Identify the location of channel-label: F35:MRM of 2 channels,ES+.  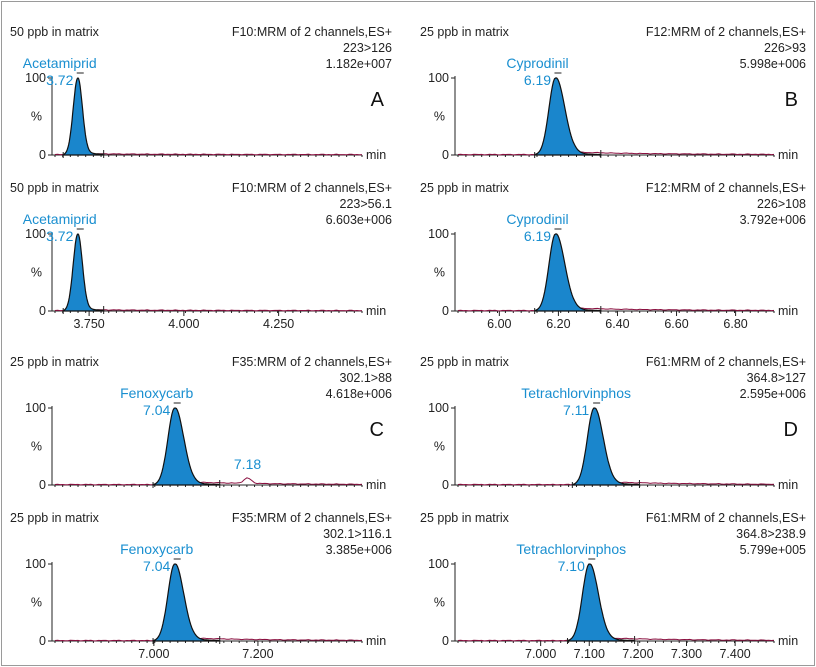
(312, 518).